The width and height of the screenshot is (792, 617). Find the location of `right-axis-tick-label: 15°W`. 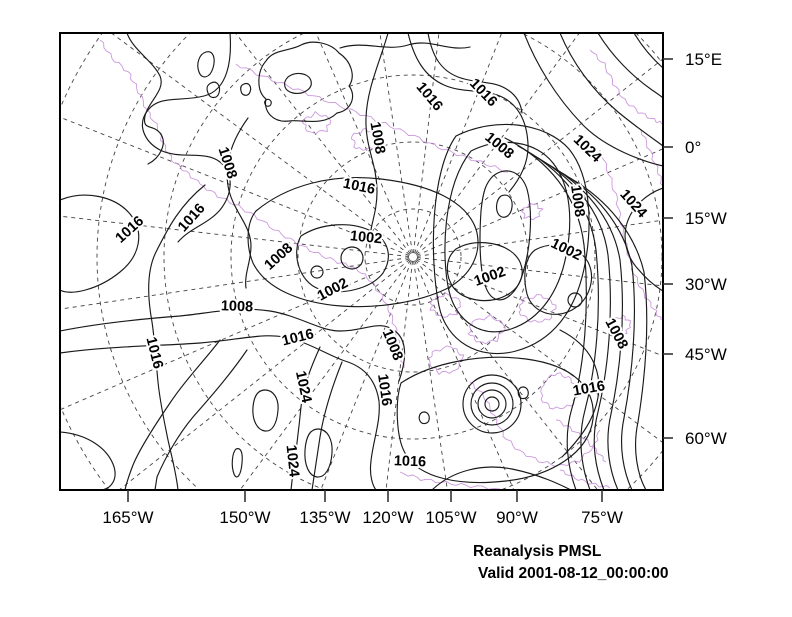

right-axis-tick-label: 15°W is located at coordinates (706, 218).